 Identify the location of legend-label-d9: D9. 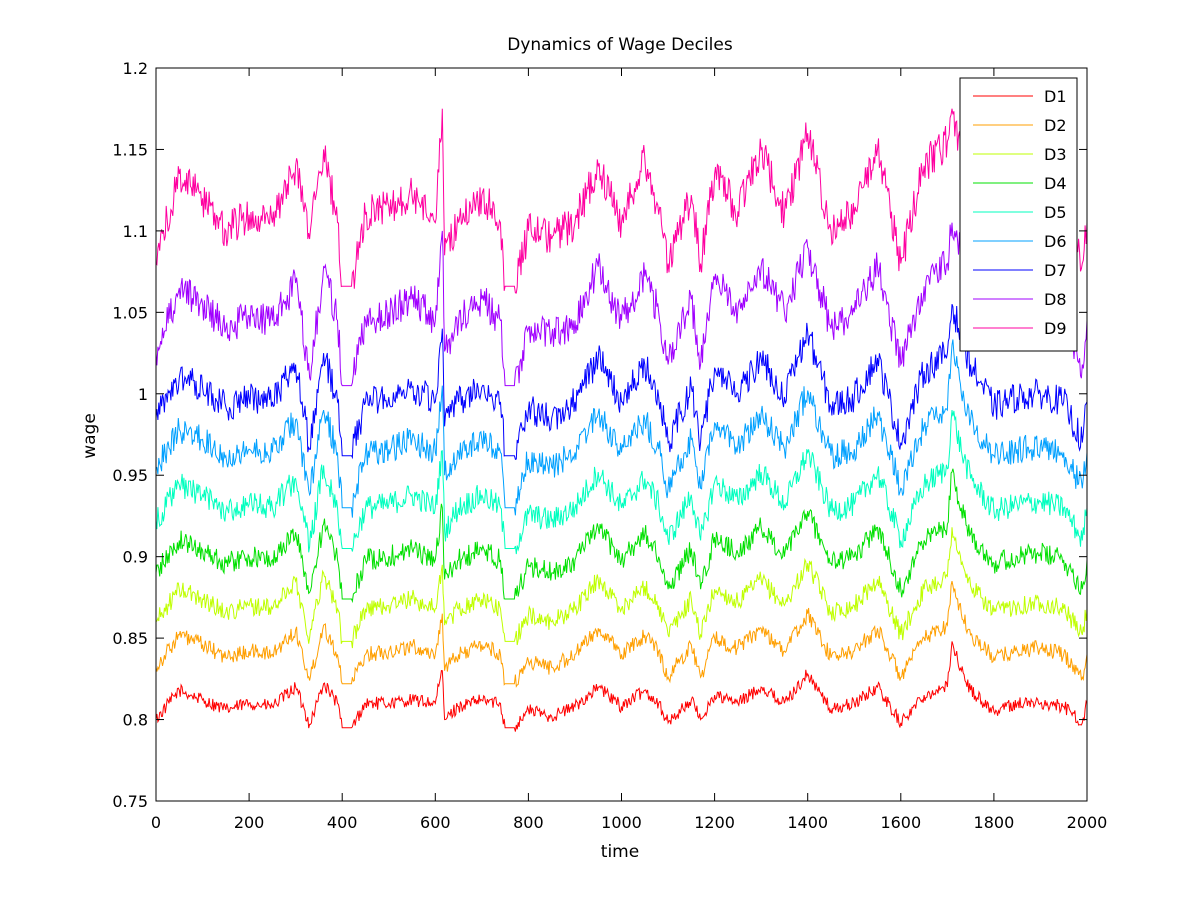
(1055, 328).